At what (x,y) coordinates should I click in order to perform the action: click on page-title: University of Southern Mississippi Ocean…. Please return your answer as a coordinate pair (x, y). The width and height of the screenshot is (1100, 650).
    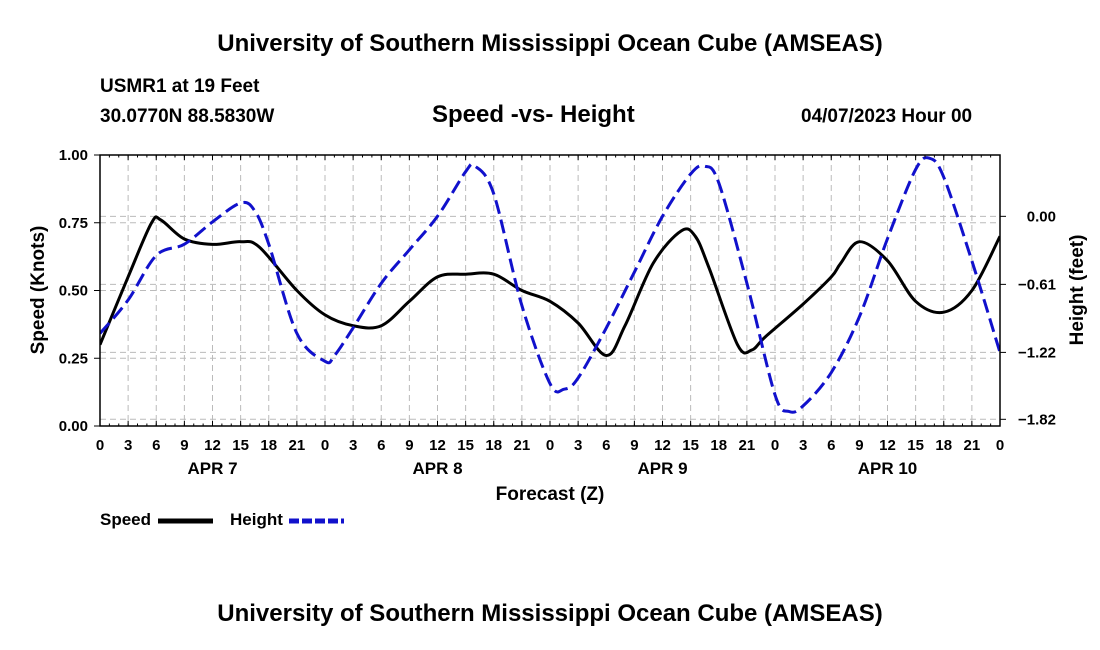
    Looking at the image, I should click on (550, 43).